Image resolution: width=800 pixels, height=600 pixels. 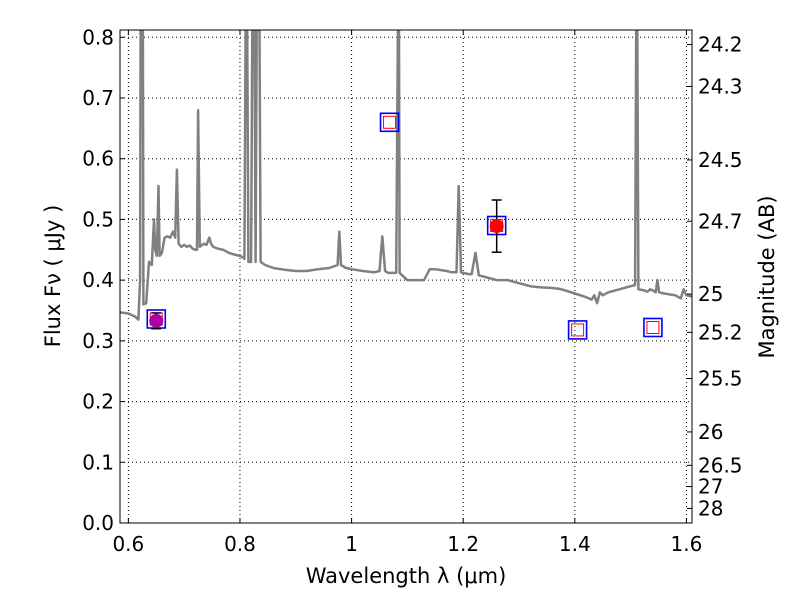 I want to click on y-tick-label: 0.4, so click(x=98, y=280).